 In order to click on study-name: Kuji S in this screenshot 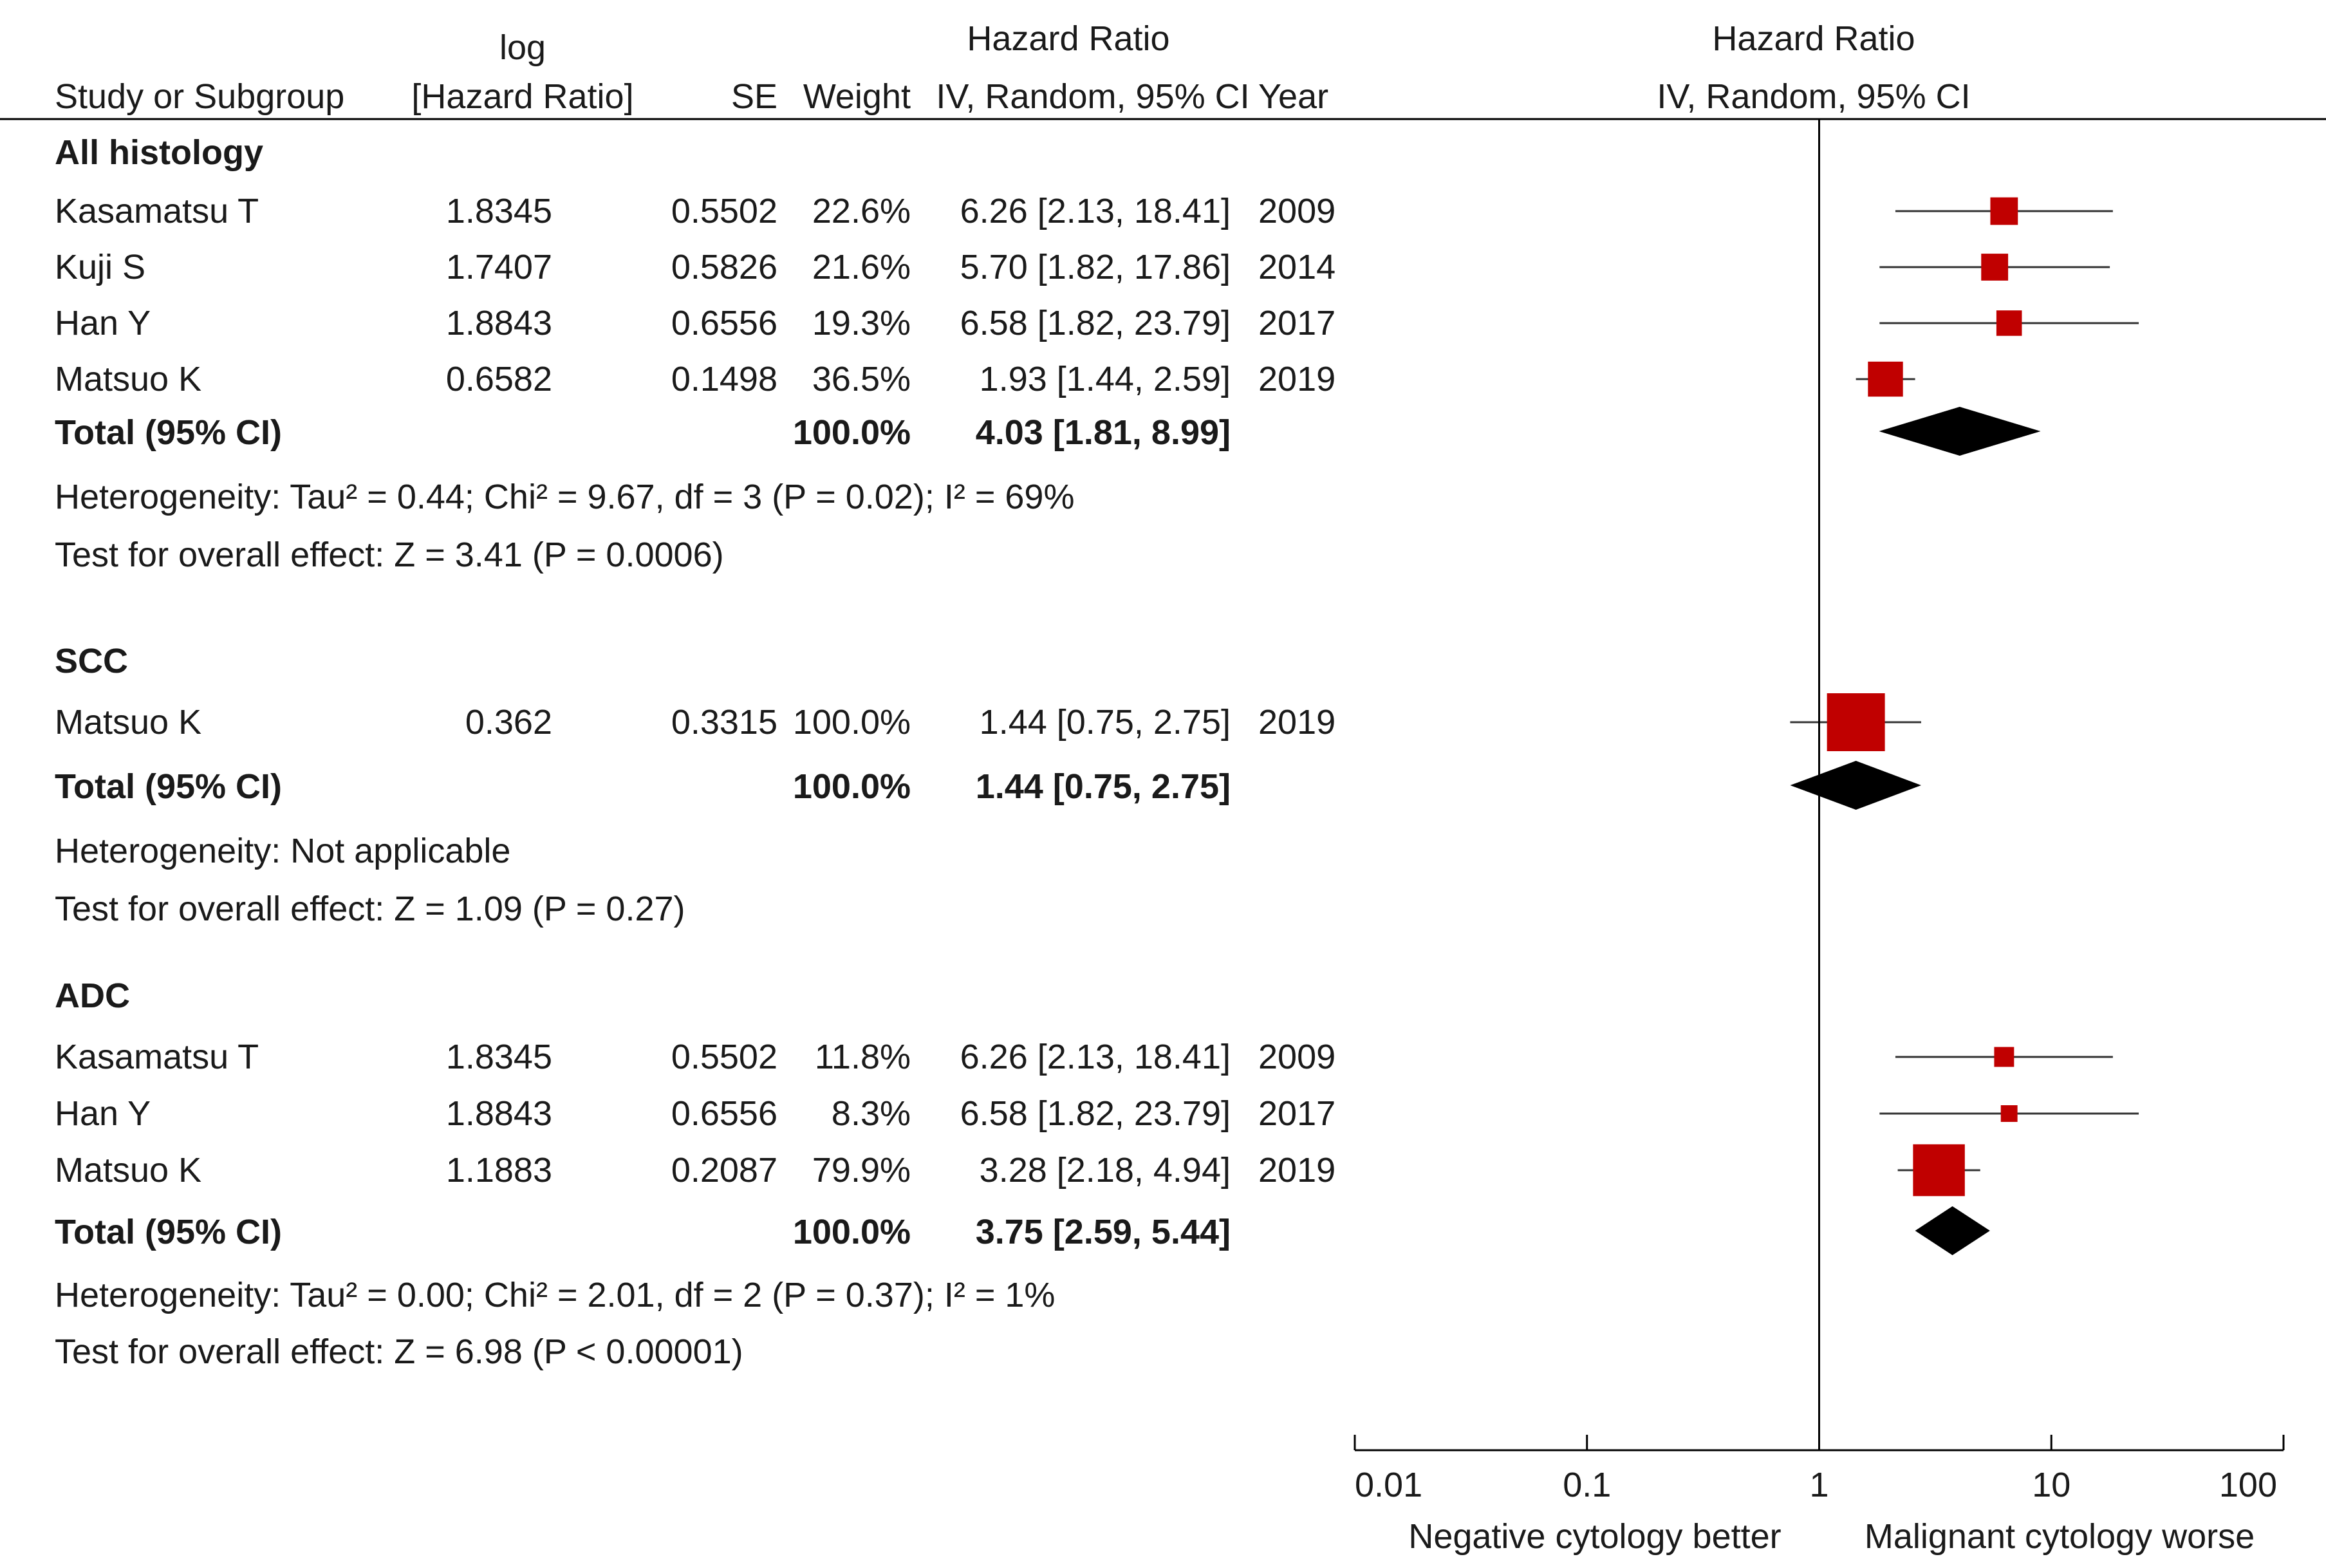, I will do `click(100, 267)`.